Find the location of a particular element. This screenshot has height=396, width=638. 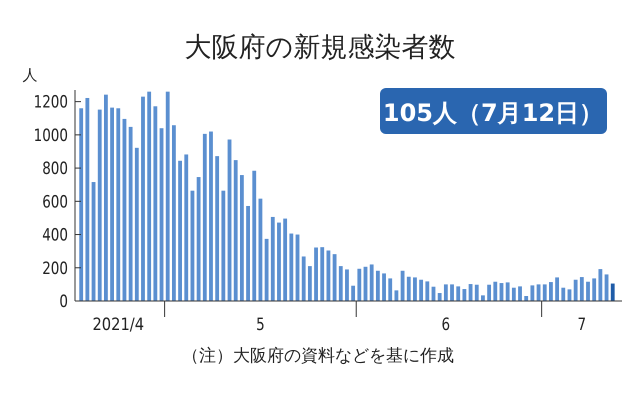

chart-title: 大阪府の新規感染者数 is located at coordinates (320, 47).